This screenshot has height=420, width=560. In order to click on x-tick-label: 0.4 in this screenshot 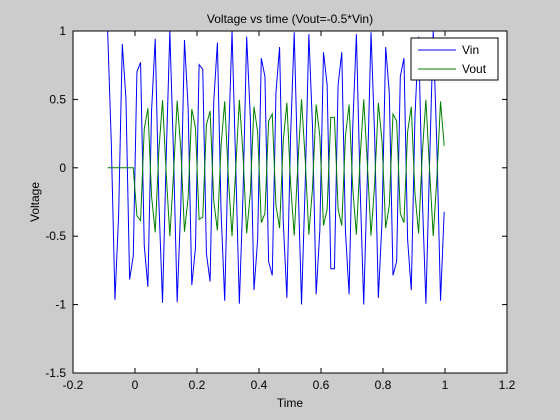, I will do `click(259, 385)`.